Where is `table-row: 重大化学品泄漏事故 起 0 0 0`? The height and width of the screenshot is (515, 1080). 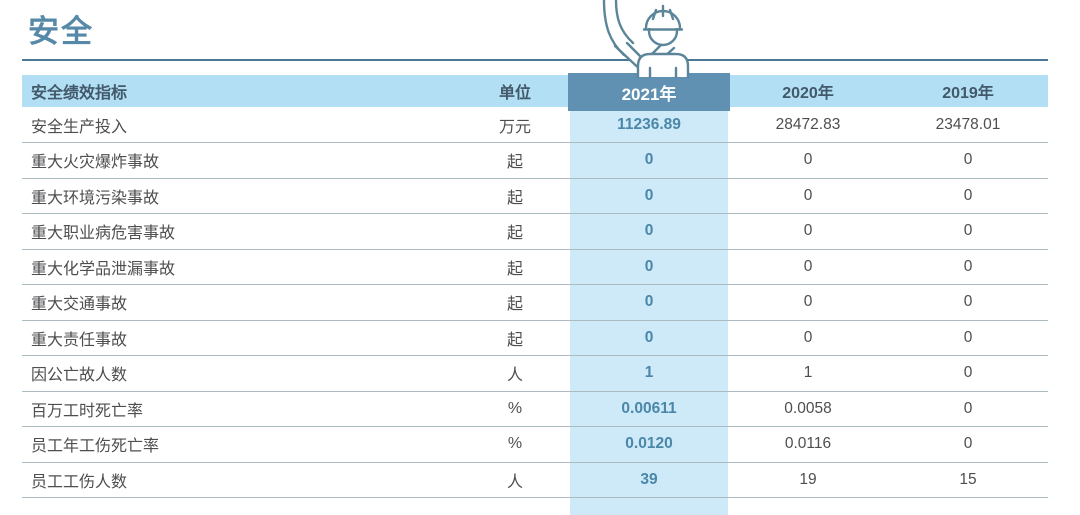
table-row: 重大化学品泄漏事故 起 0 0 0 is located at coordinates (535, 267).